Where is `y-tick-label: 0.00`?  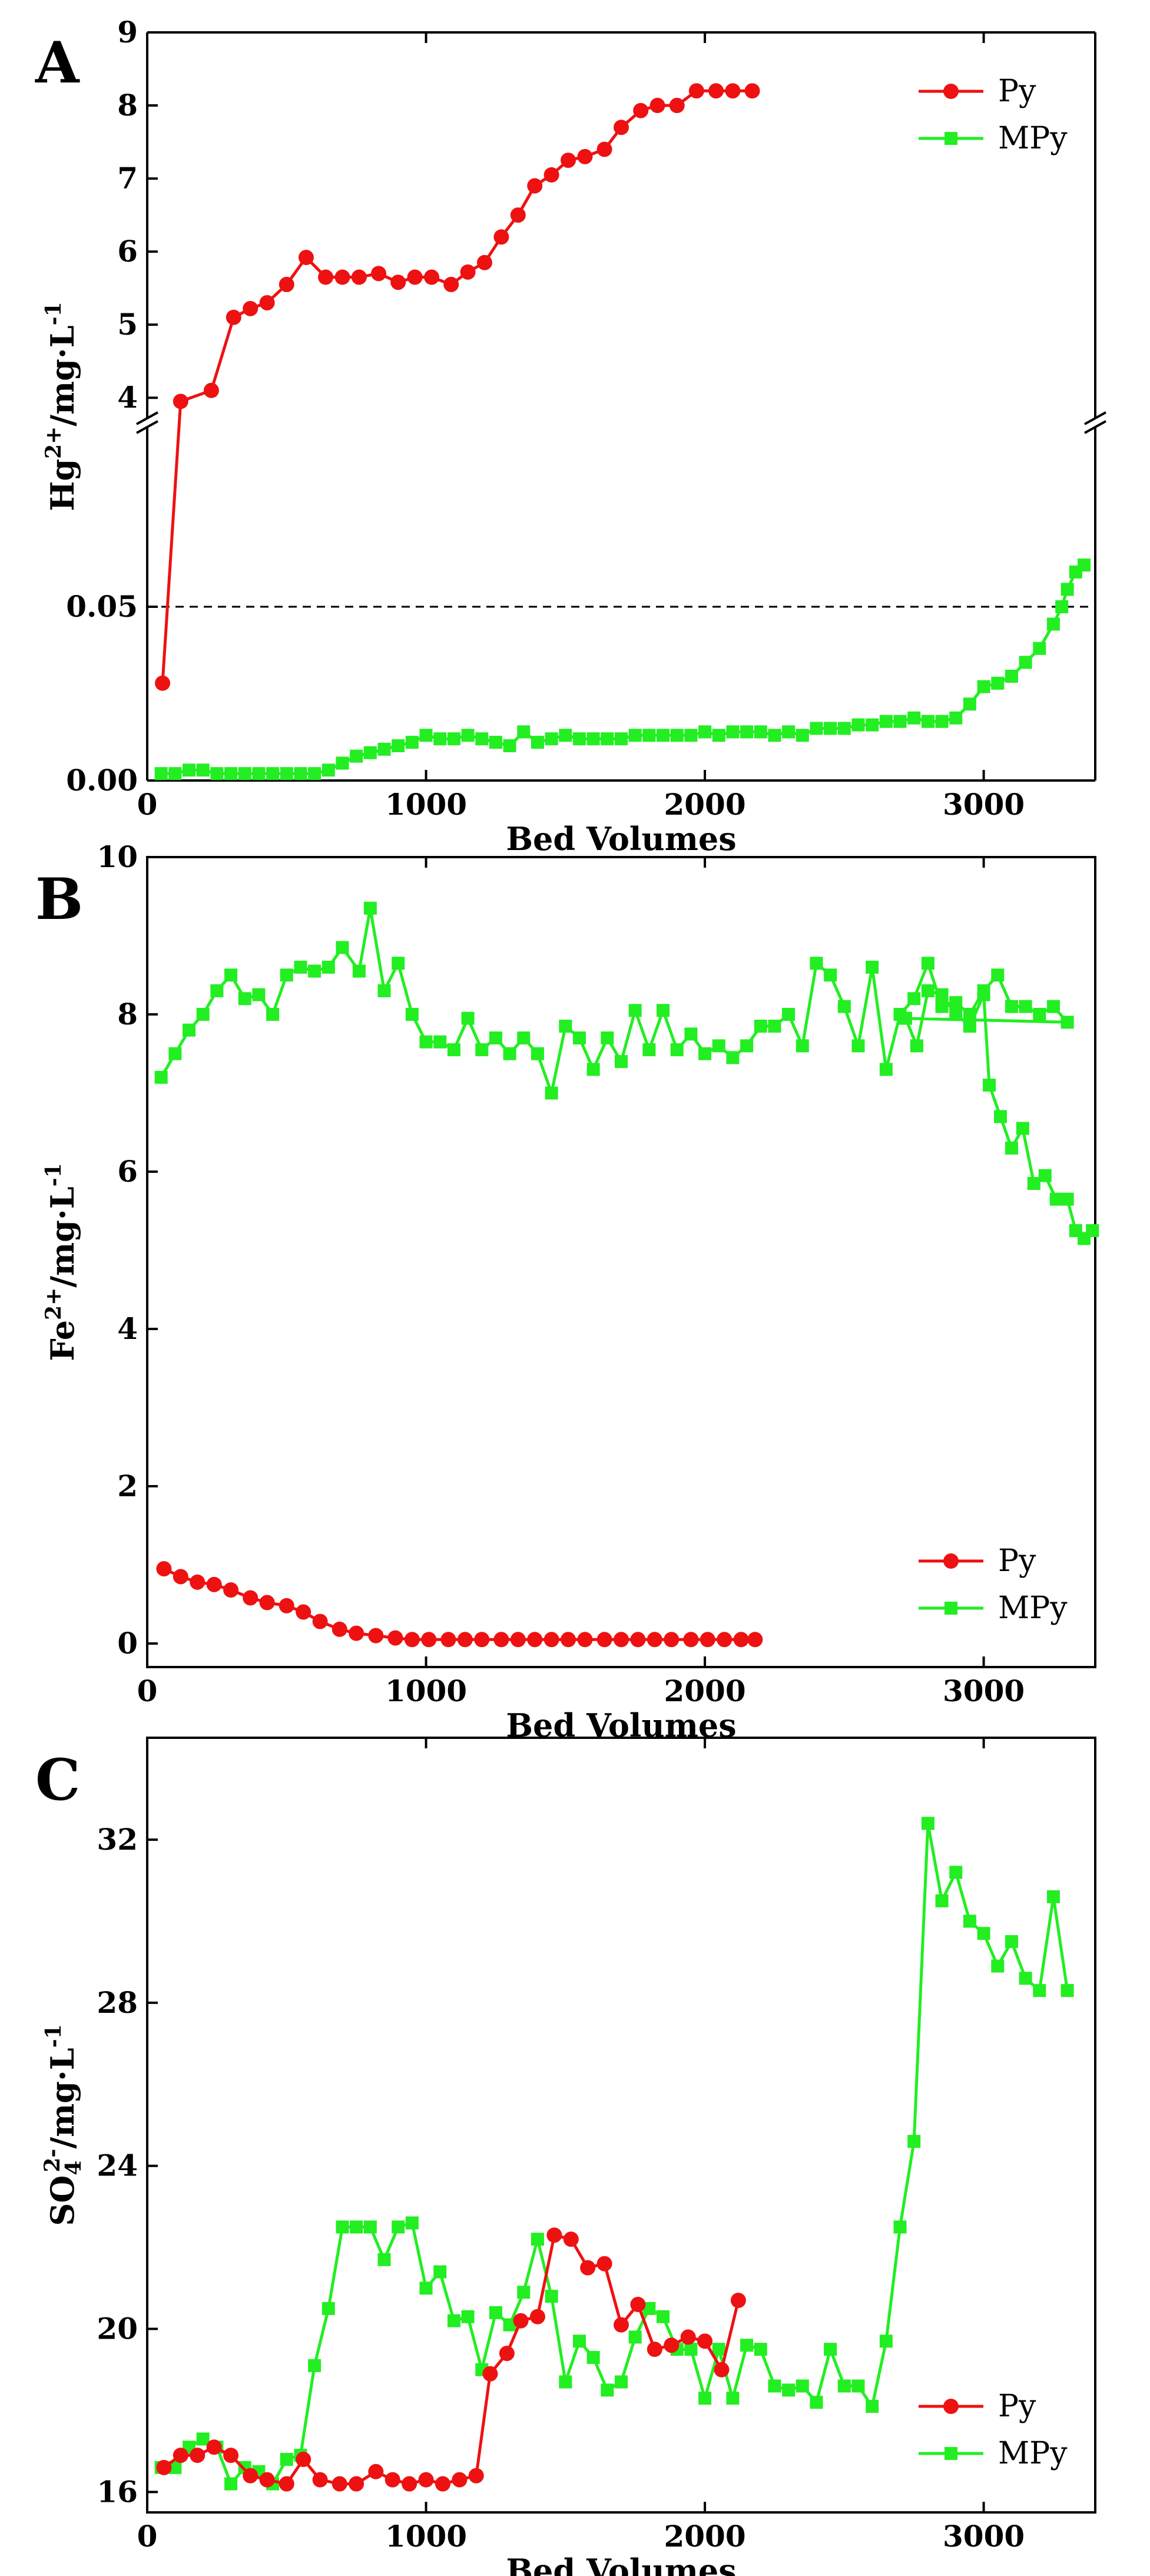 y-tick-label: 0.00 is located at coordinates (102, 780).